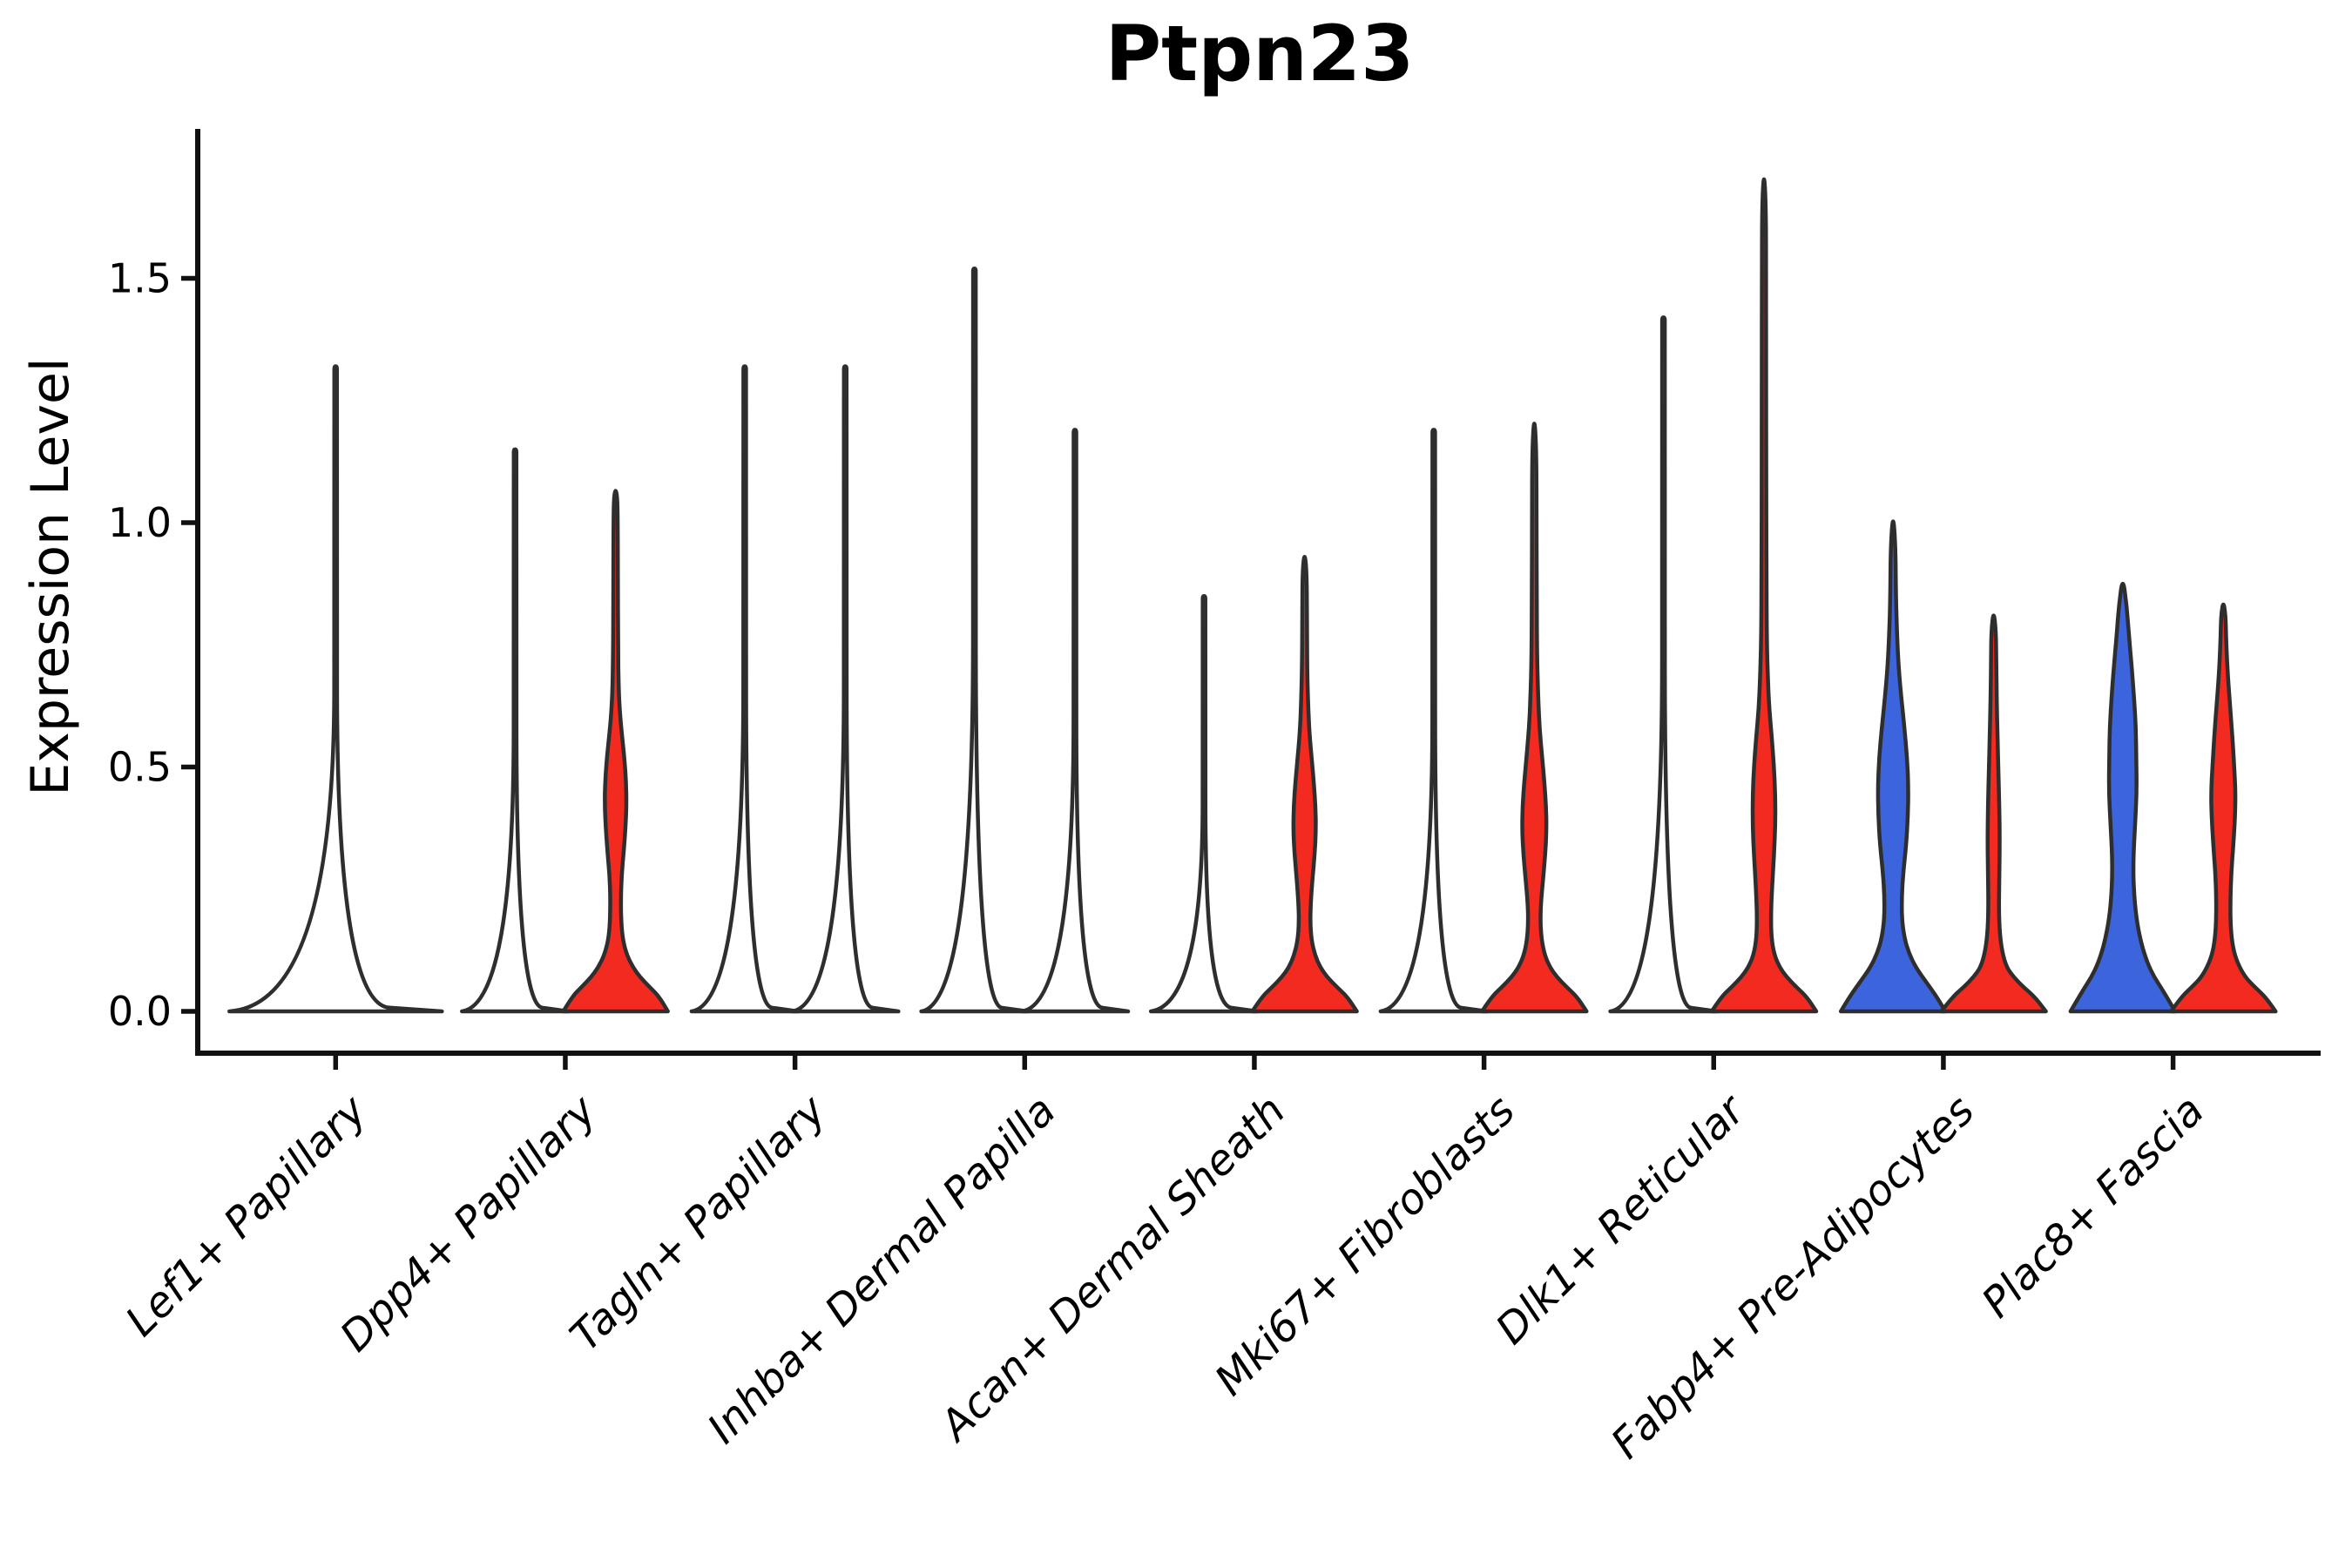 The width and height of the screenshot is (2352, 1568). What do you see at coordinates (698, 1223) in the screenshot?
I see `x-tick-label: Tagln+ Papillary` at bounding box center [698, 1223].